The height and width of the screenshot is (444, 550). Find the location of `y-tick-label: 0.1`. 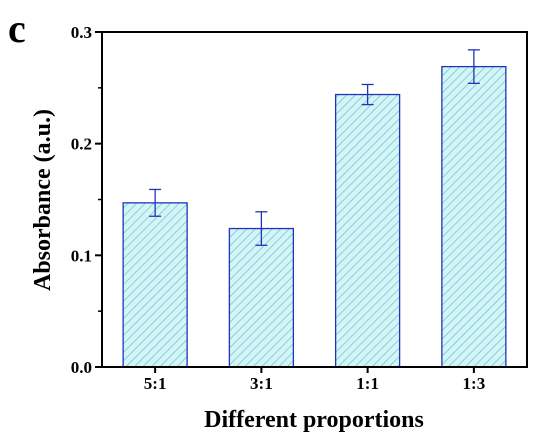

y-tick-label: 0.1 is located at coordinates (81, 255).